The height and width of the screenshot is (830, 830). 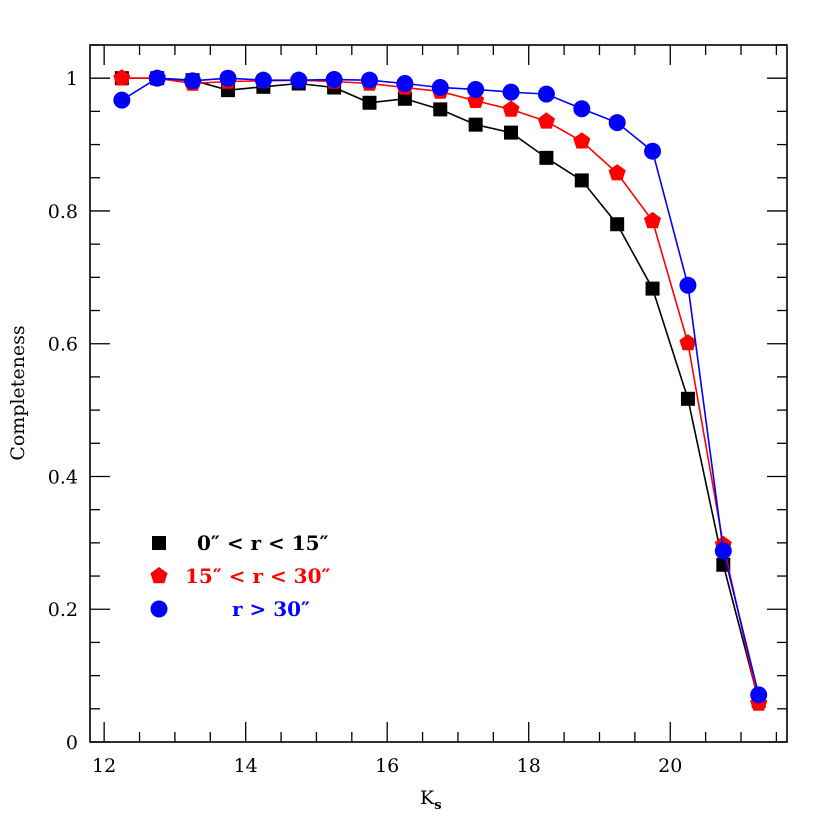 What do you see at coordinates (18, 392) in the screenshot?
I see `y-axis-label: Completeness` at bounding box center [18, 392].